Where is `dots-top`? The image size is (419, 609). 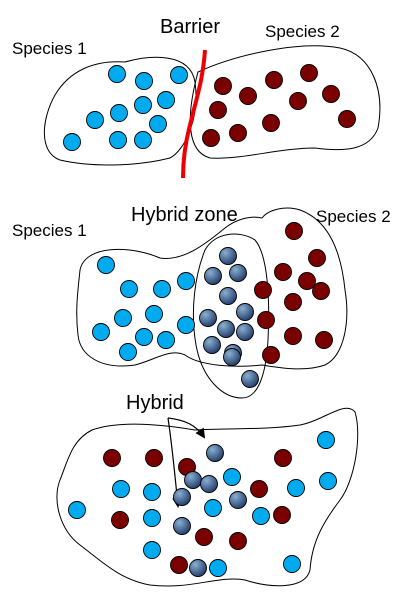
dots-top is located at coordinates (210, 108).